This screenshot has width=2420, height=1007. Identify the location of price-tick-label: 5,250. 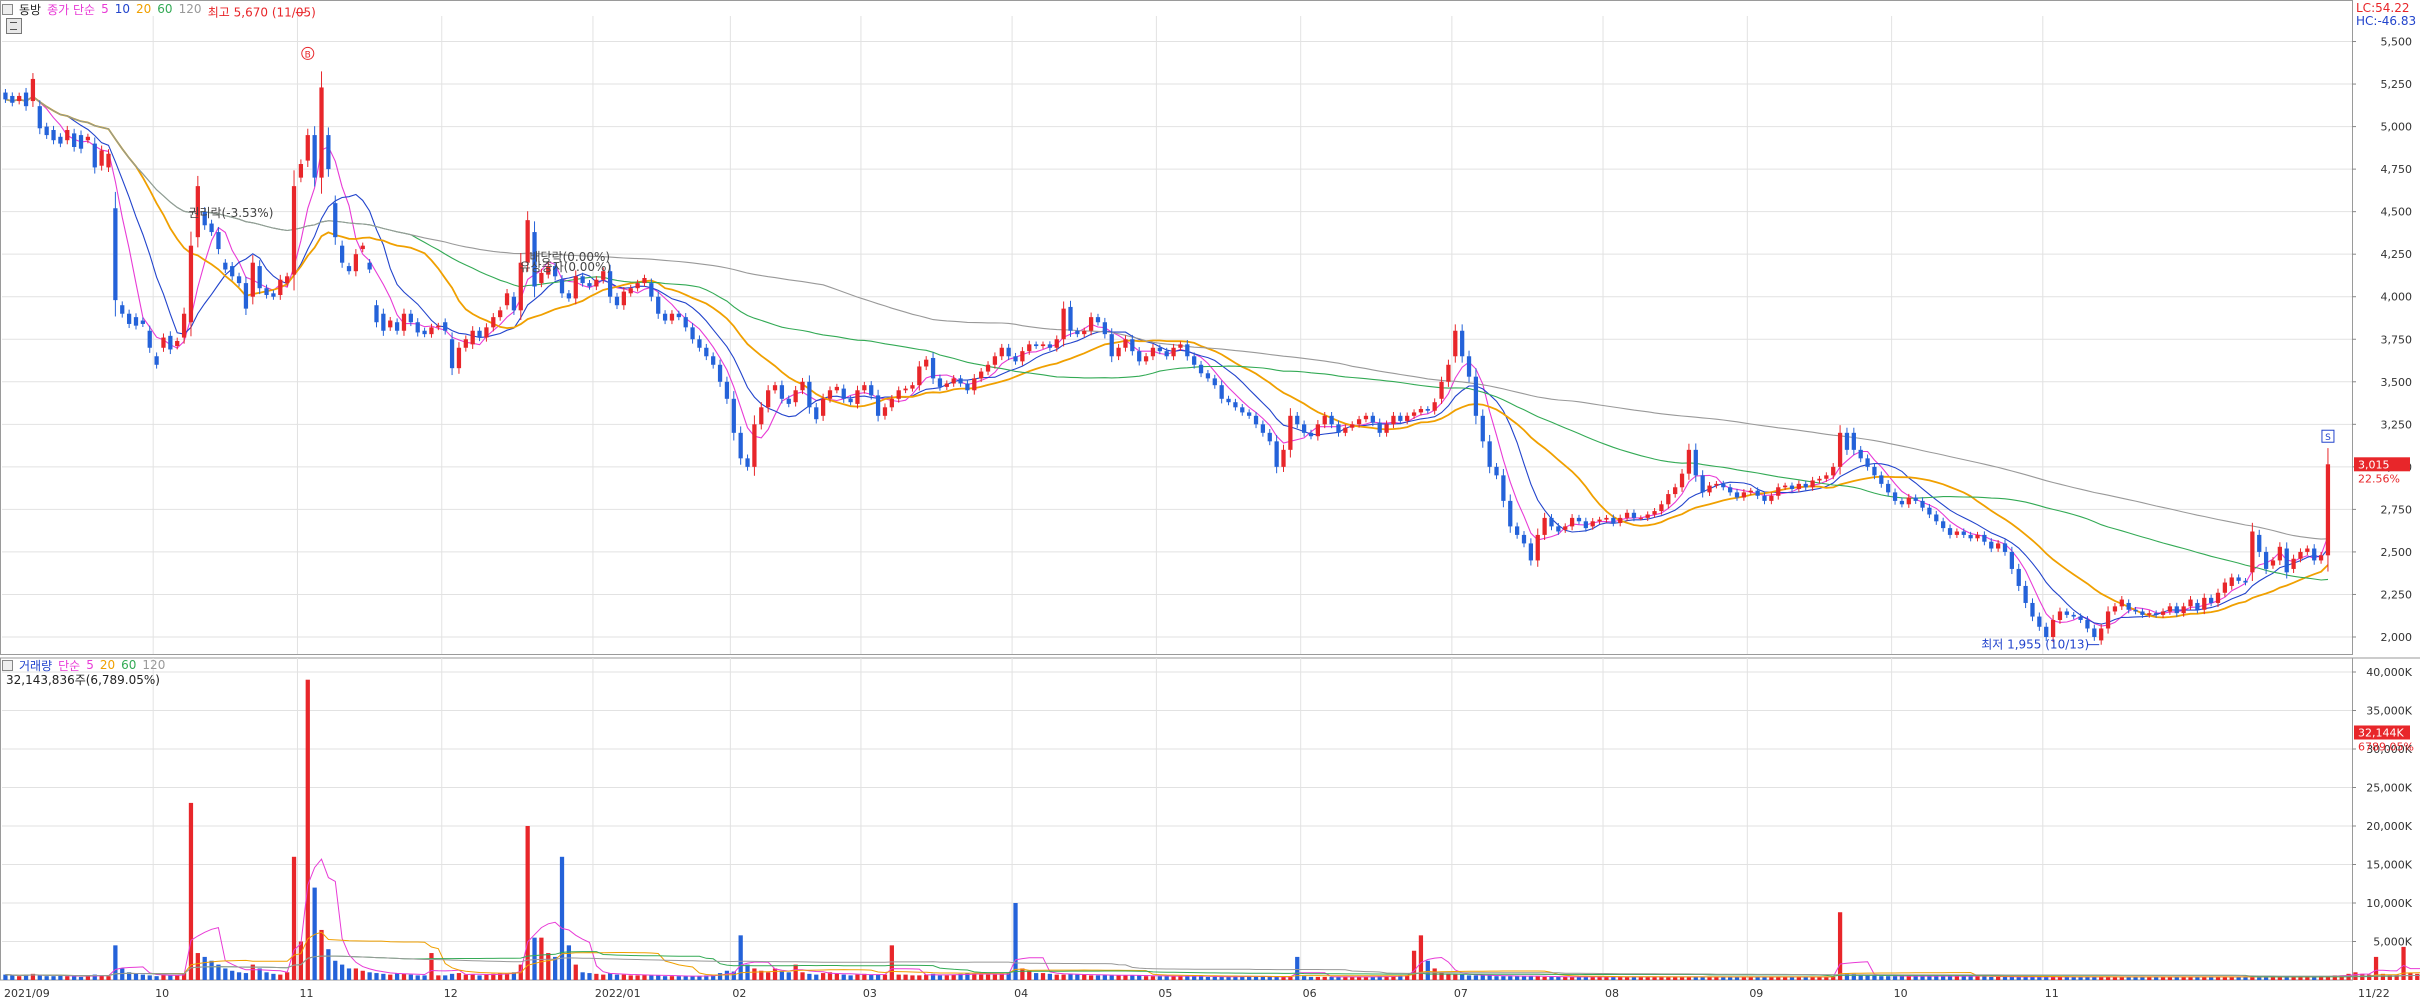
(2397, 84).